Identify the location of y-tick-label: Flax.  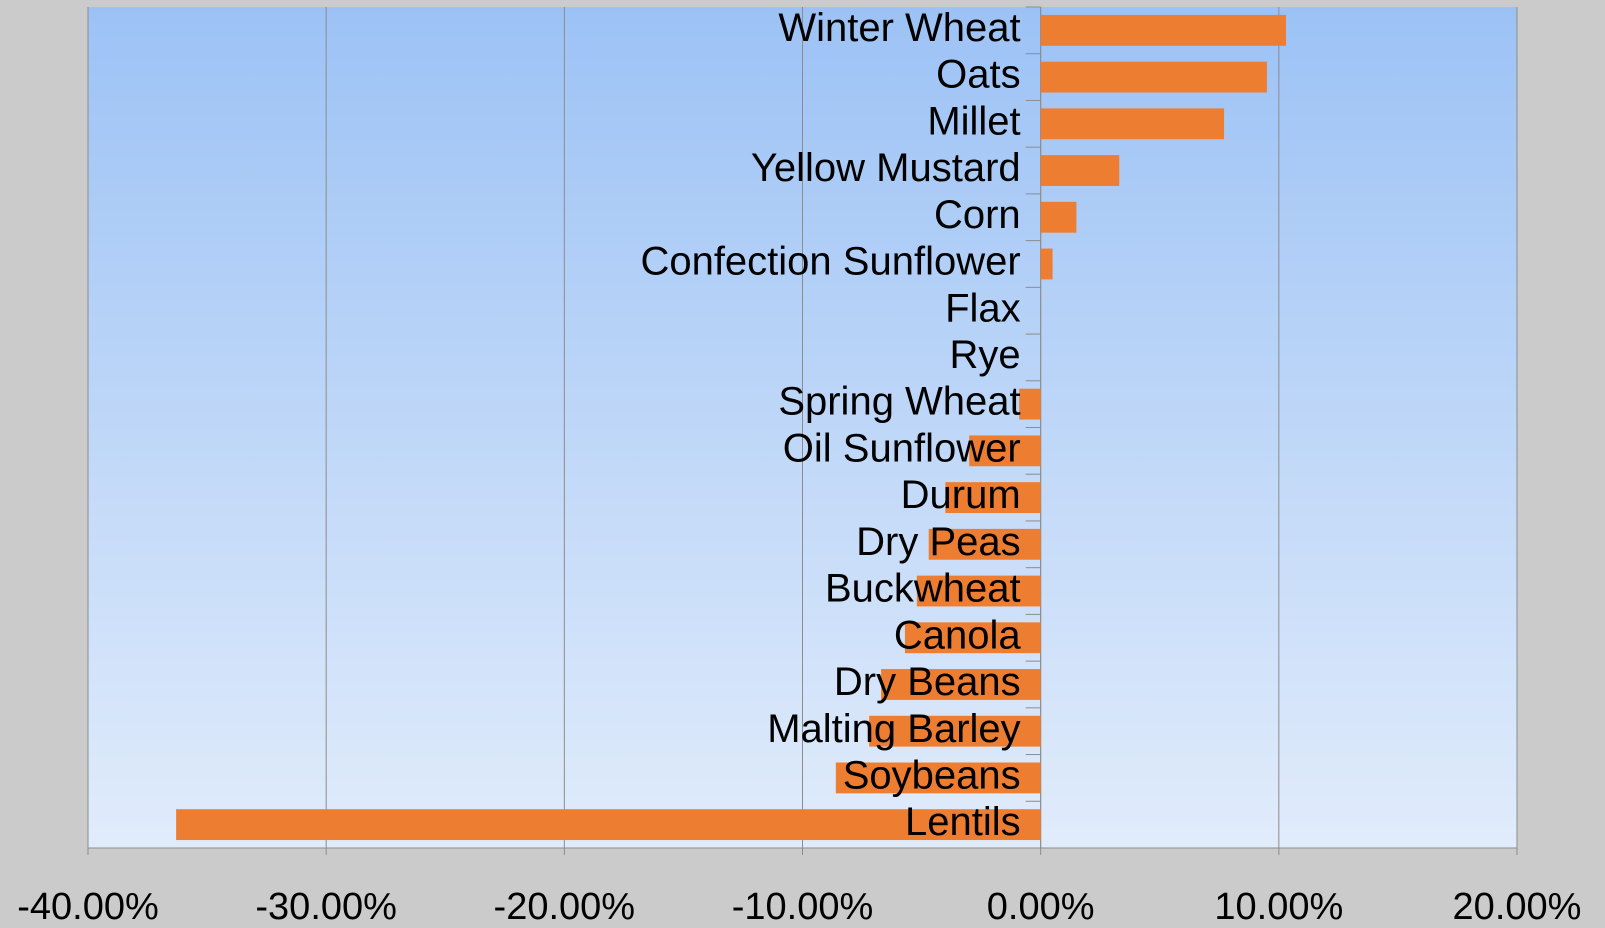
(983, 308).